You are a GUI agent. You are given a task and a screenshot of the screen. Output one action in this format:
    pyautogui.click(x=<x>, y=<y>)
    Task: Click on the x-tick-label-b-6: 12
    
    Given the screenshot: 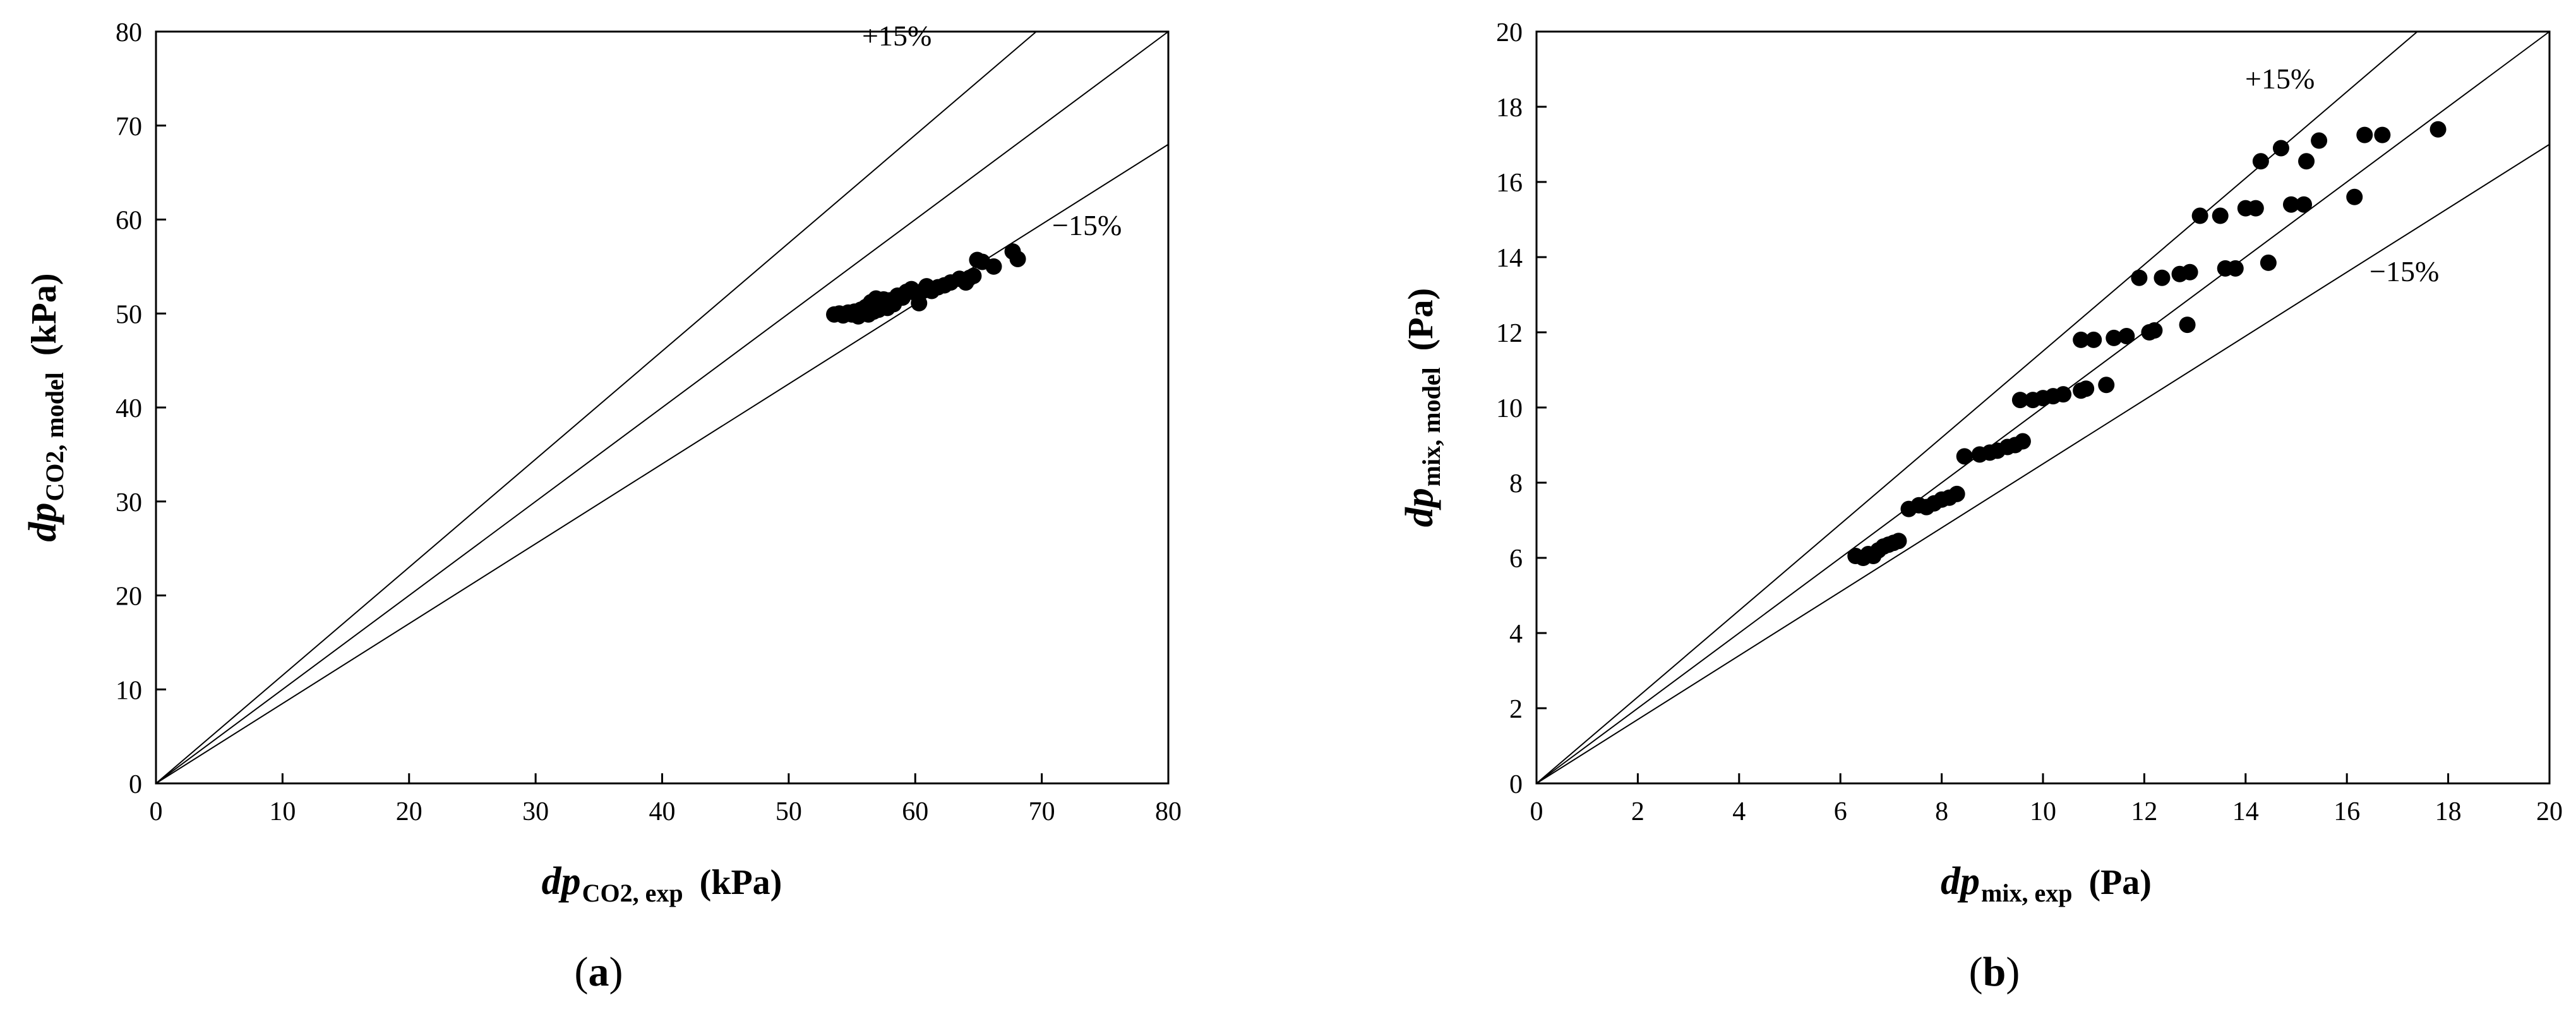 What is the action you would take?
    pyautogui.click(x=2144, y=811)
    